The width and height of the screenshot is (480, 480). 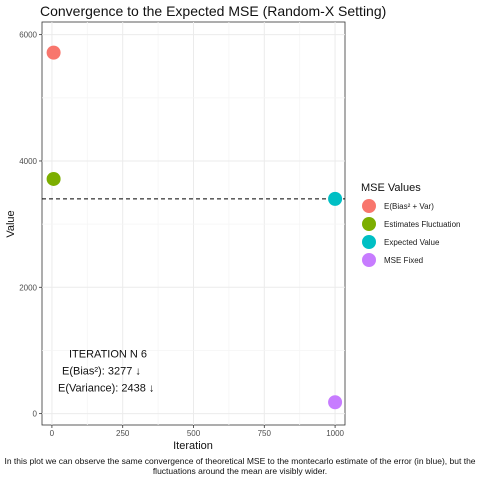 What do you see at coordinates (412, 242) in the screenshot?
I see `legend-label: Expected Value` at bounding box center [412, 242].